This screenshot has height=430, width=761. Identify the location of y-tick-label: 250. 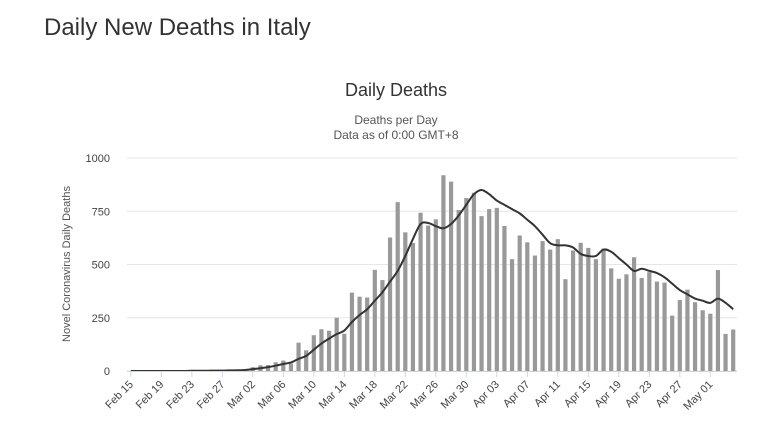
(101, 319).